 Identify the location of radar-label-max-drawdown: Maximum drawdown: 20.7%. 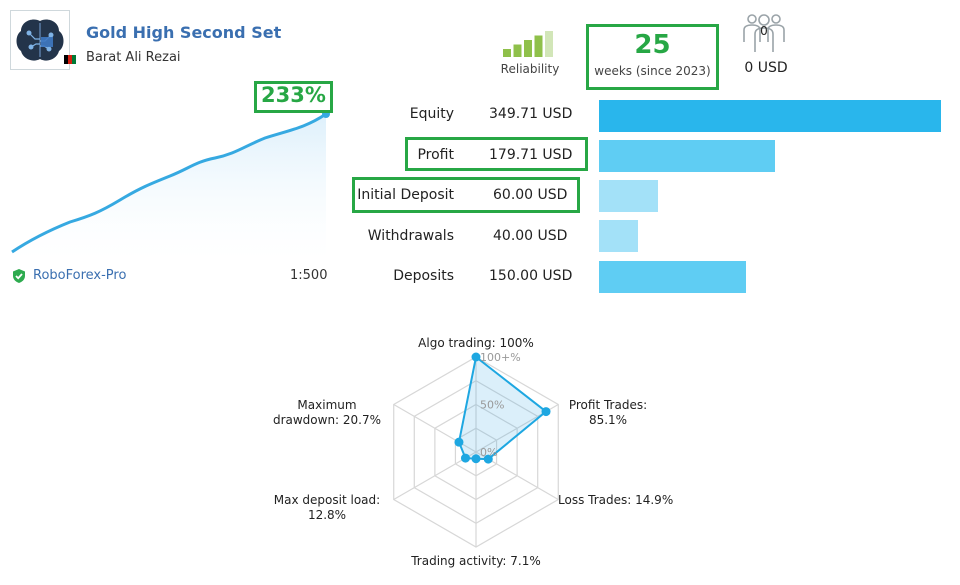
(327, 412).